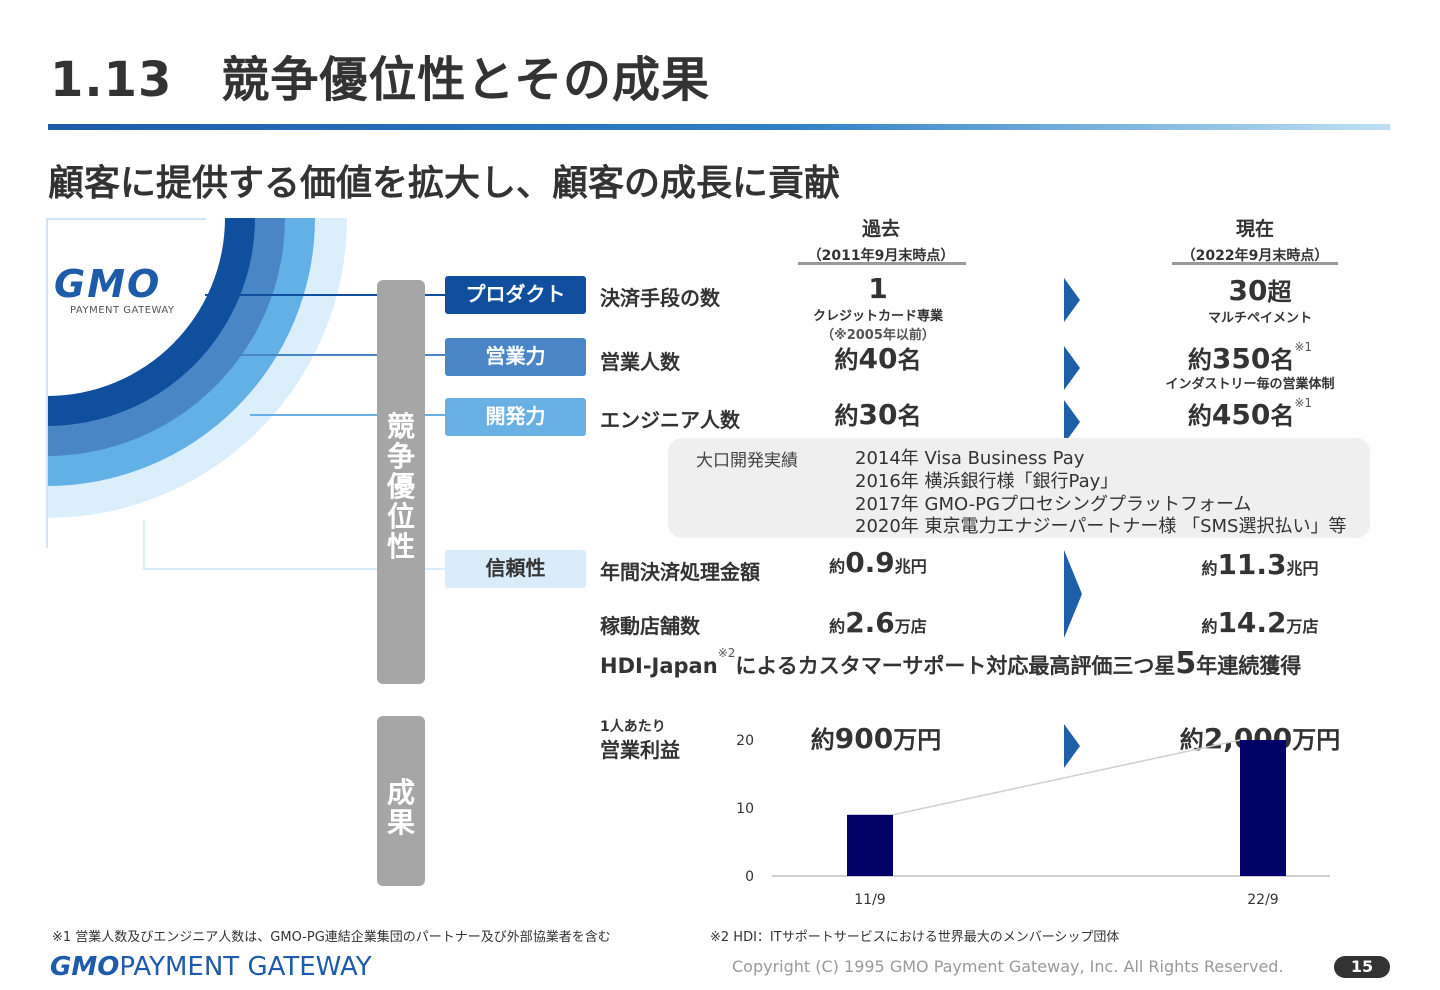 The width and height of the screenshot is (1440, 990). Describe the element at coordinates (1250, 366) in the screenshot. I see `present-sales-staff: 約350名※1 インダストリー毎の営業体制` at that location.